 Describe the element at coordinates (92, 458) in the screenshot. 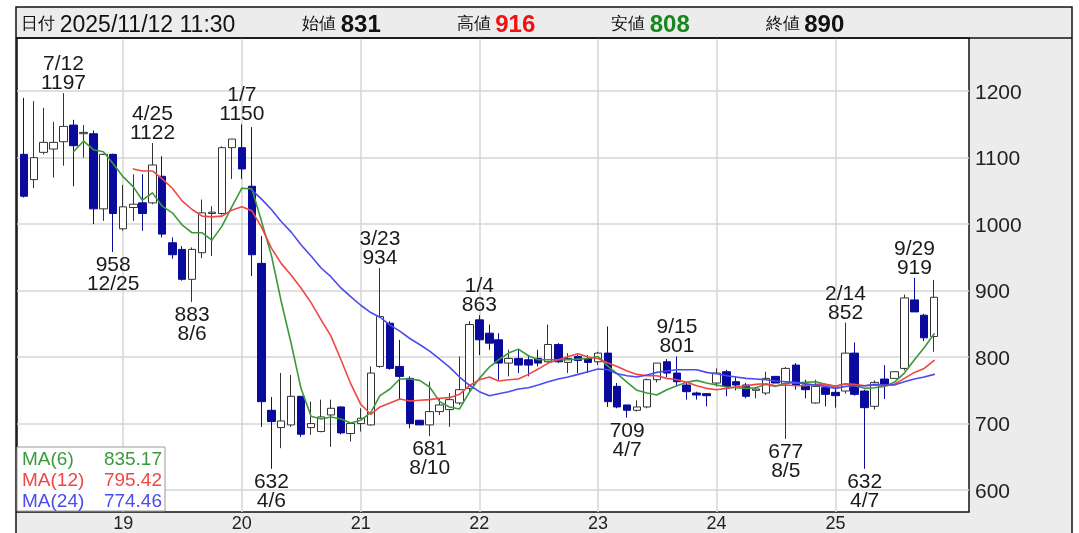

I see `text: MA(6) 835.17` at that location.